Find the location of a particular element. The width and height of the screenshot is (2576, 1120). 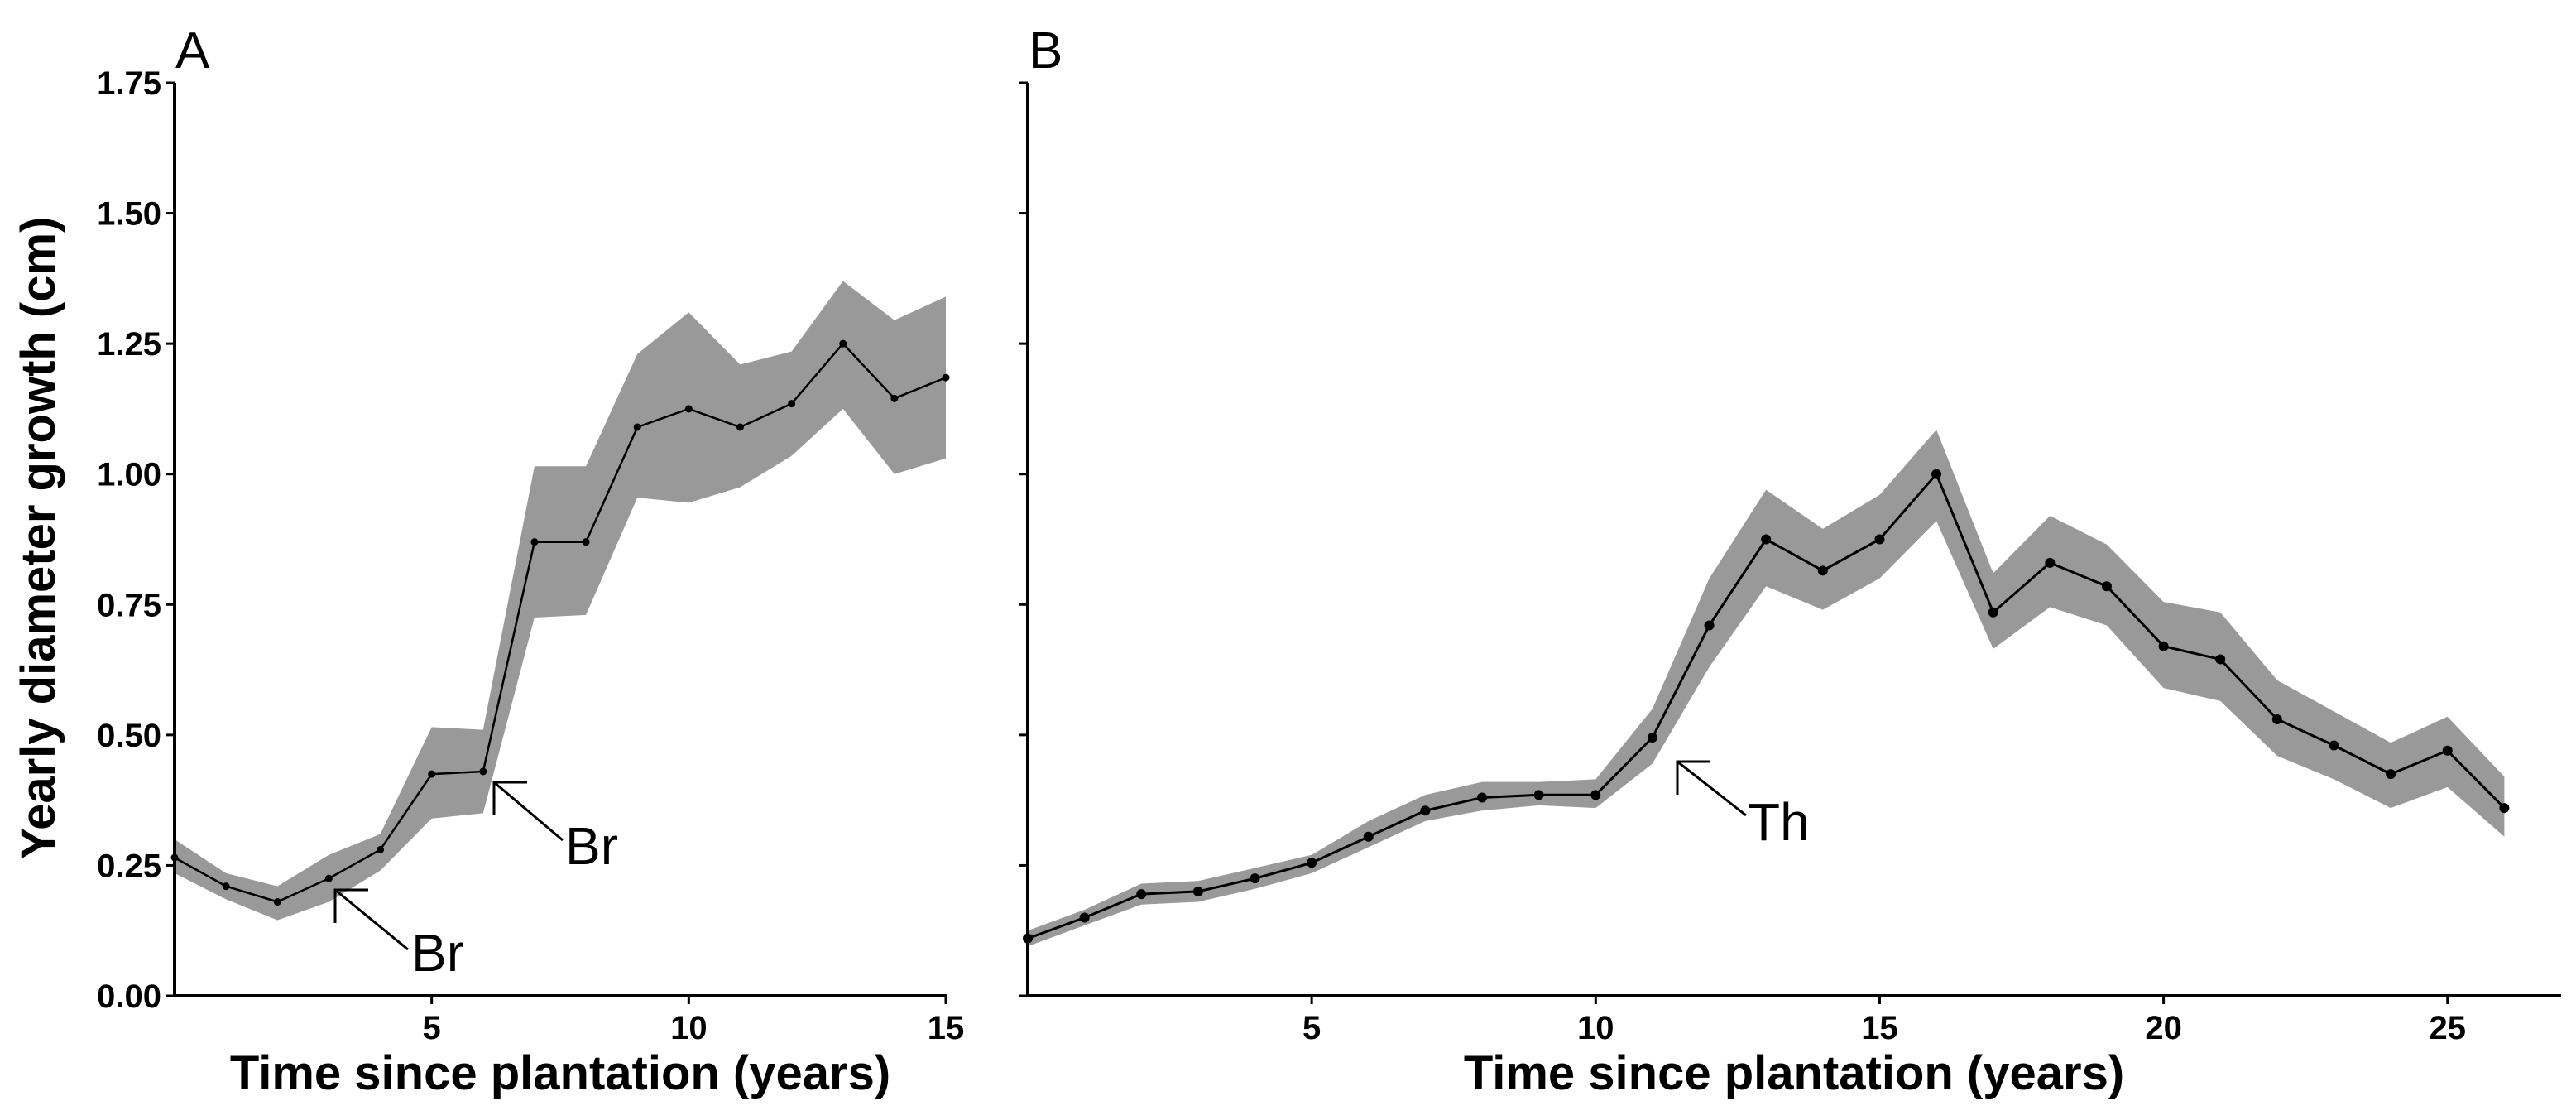

panel-a-x-tick-label: 15 is located at coordinates (947, 1028).